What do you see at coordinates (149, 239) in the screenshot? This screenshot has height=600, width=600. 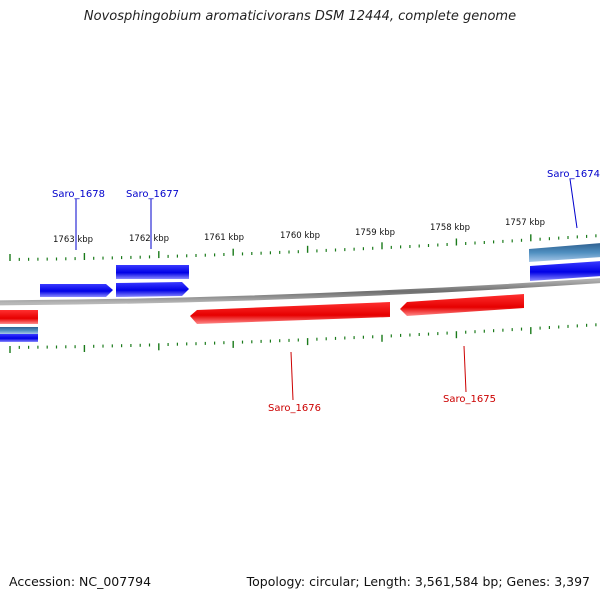 I see `tick-label-1762: 1762 kbp` at bounding box center [149, 239].